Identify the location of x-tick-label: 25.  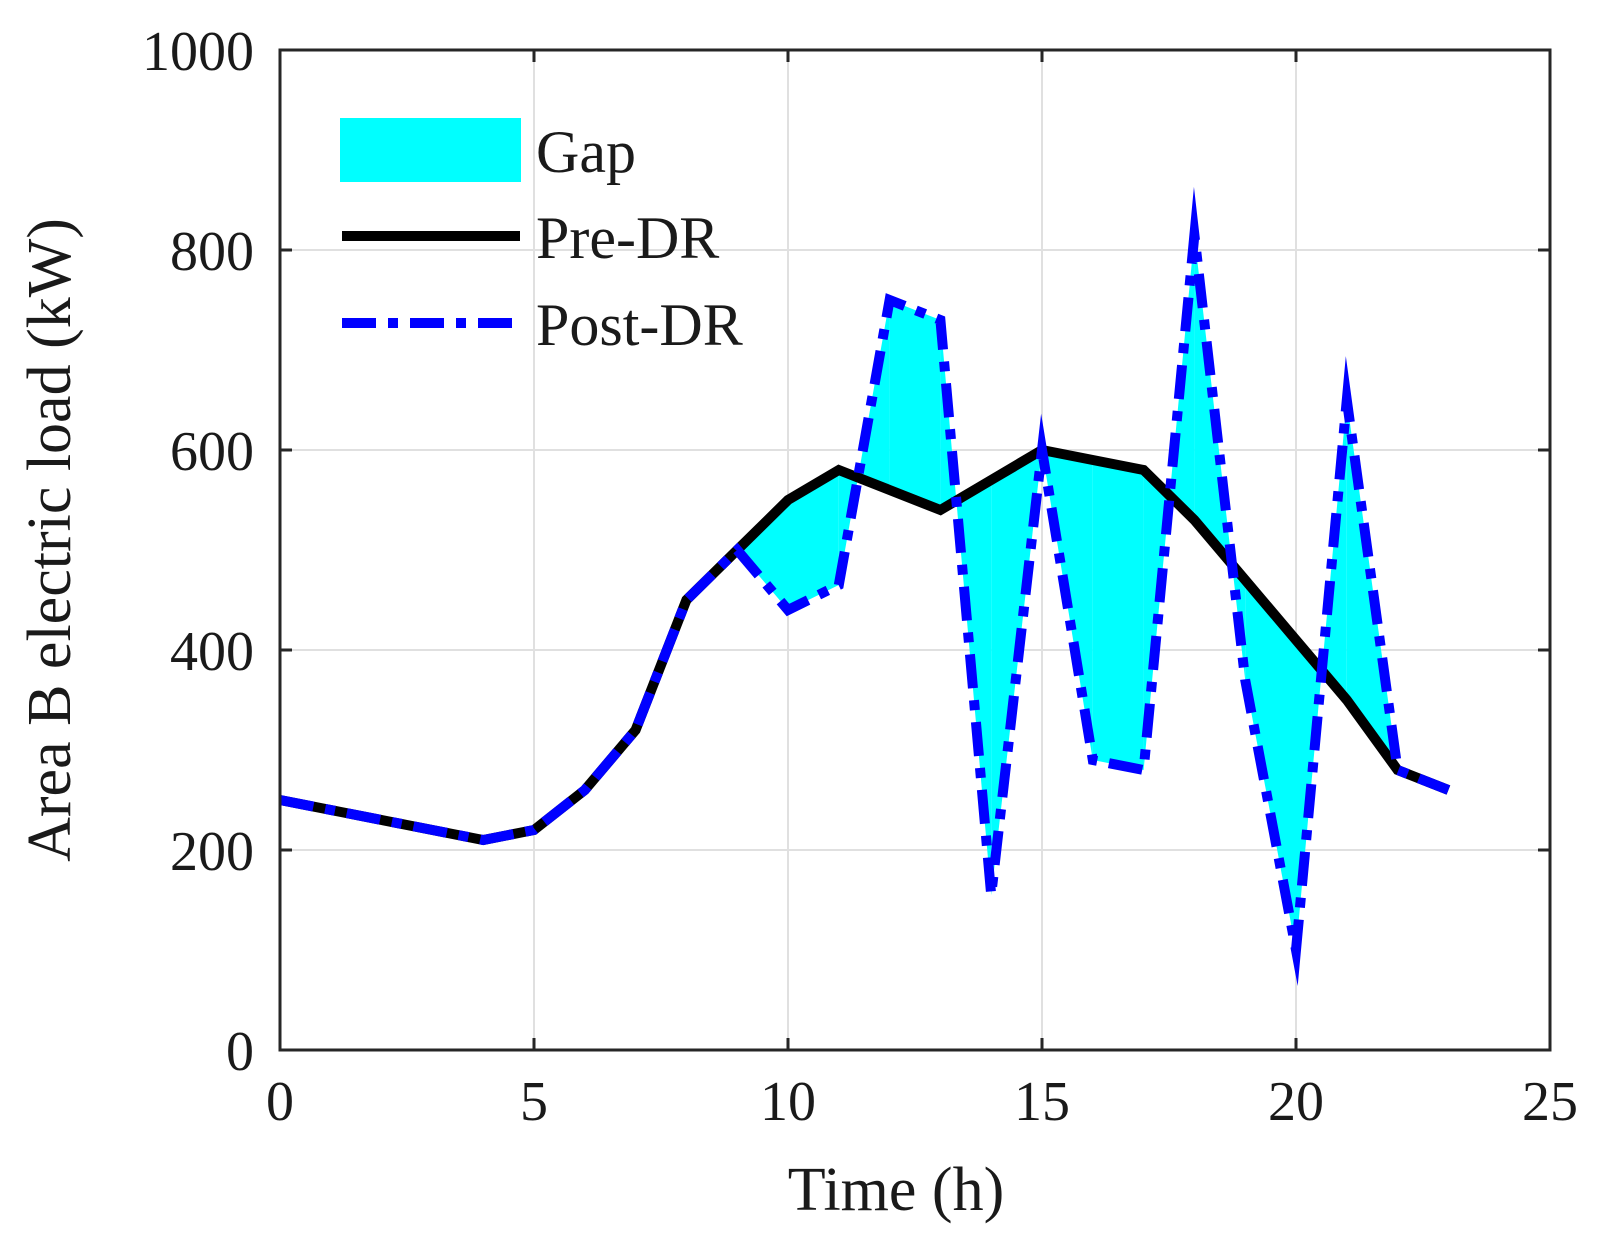
(1550, 1102).